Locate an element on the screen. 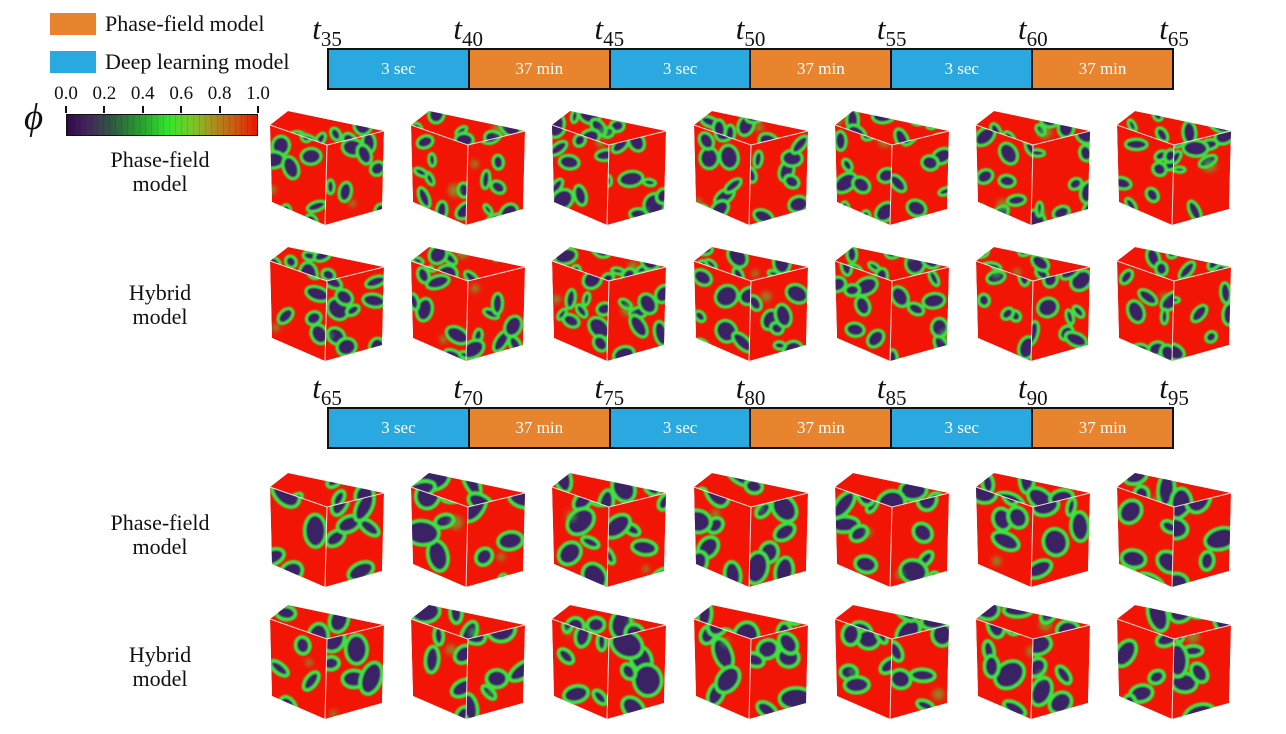  time-label-t75: t75 is located at coordinates (609, 390).